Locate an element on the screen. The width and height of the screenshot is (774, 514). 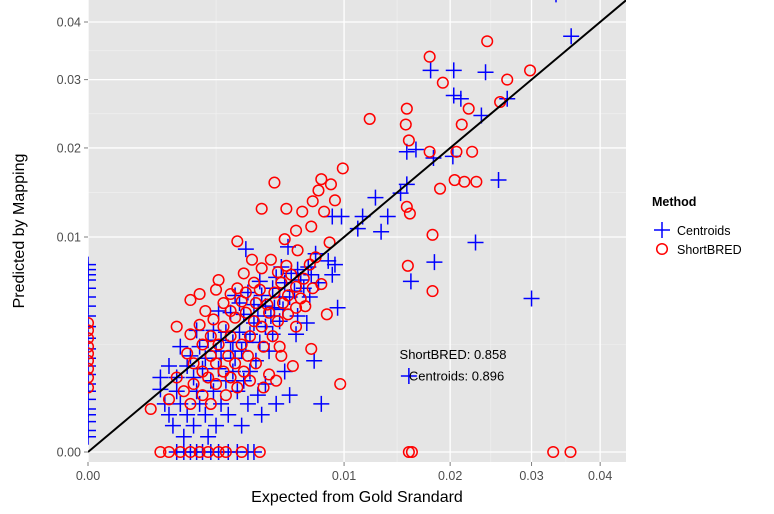
x-tick-label: 0.04 is located at coordinates (600, 476).